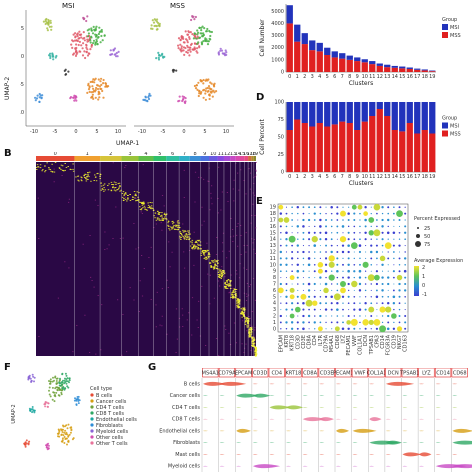 The width and height of the screenshot is (474, 474). What do you see at coordinates (294, 374) in the screenshot?
I see `violin-gene-label: KRT18` at bounding box center [294, 374].